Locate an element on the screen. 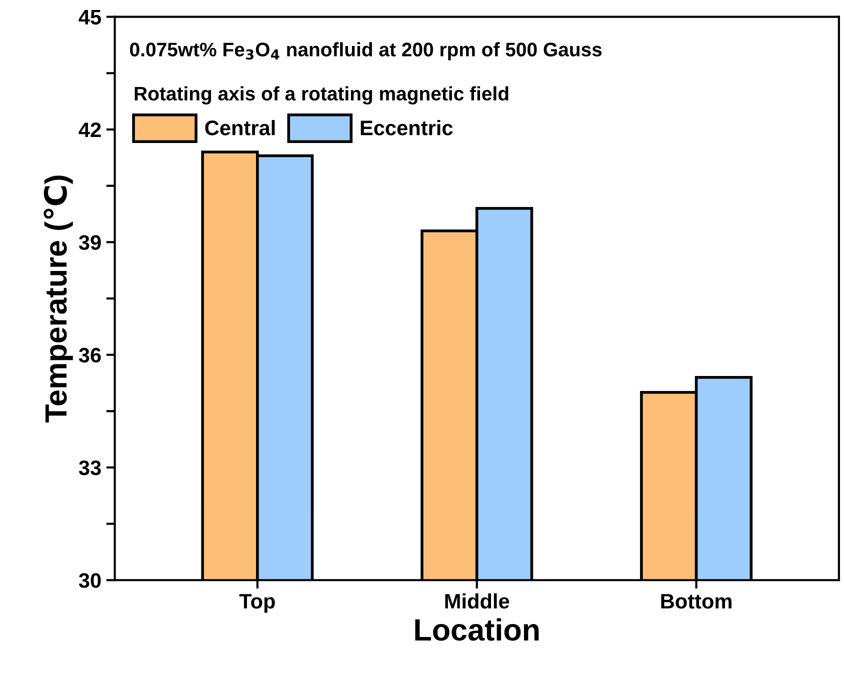 The image size is (844, 673). legend-title: Rotating axis of a rotating magnetic field is located at coordinates (321, 95).